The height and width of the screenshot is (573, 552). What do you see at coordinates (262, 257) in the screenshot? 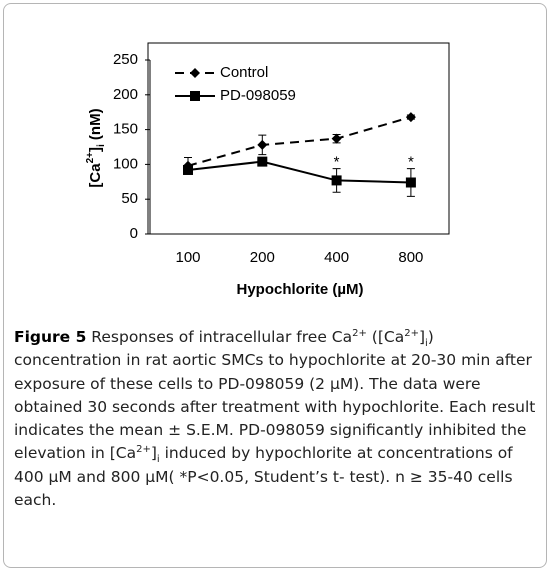
I see `x-tick-label: 200` at bounding box center [262, 257].